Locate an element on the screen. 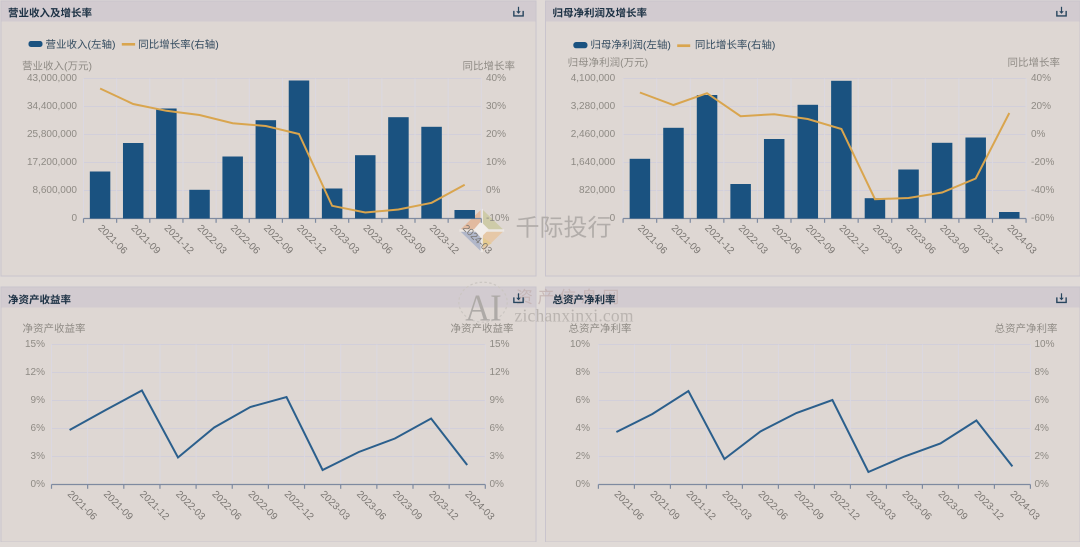 The height and width of the screenshot is (547, 1080). svg-text: 17,200,000 is located at coordinates (52, 162).